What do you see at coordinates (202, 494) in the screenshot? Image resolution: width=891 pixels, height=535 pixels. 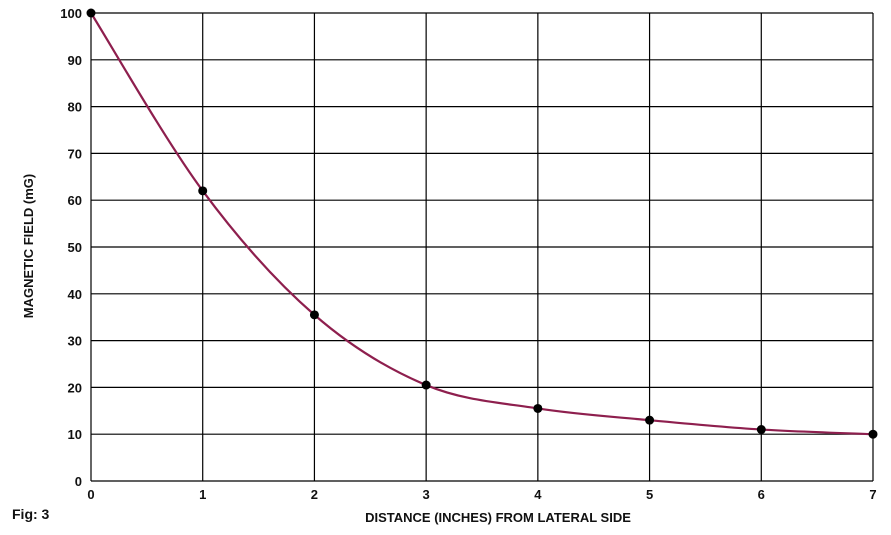 I see `x-tick-label-1: 1` at bounding box center [202, 494].